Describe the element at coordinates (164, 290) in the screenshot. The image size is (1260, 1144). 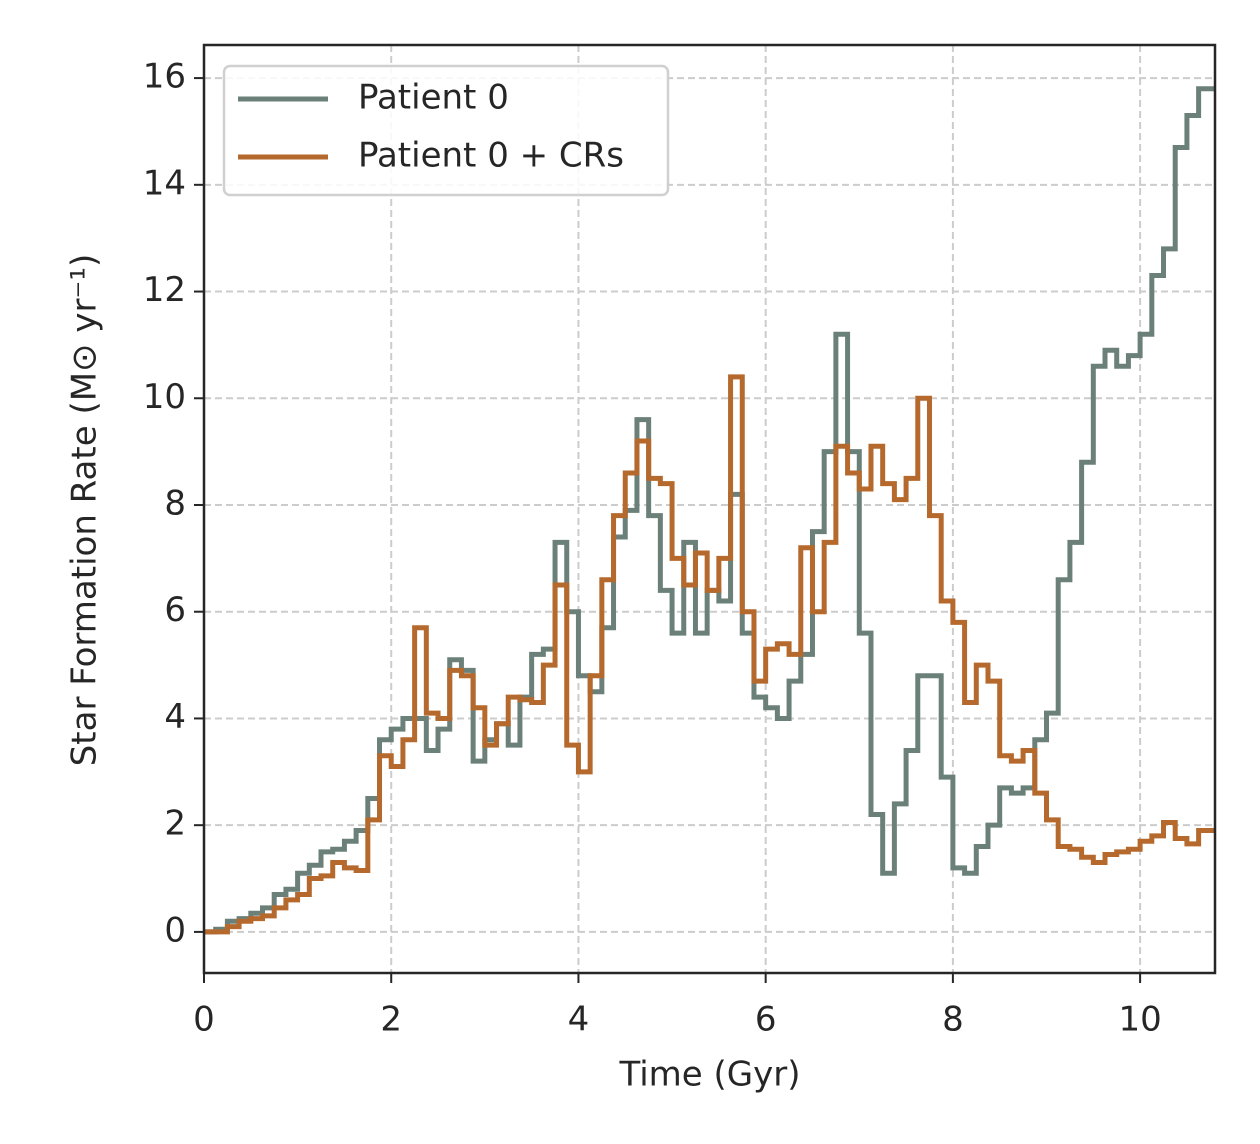
I see `y-tick-label: 12` at that location.